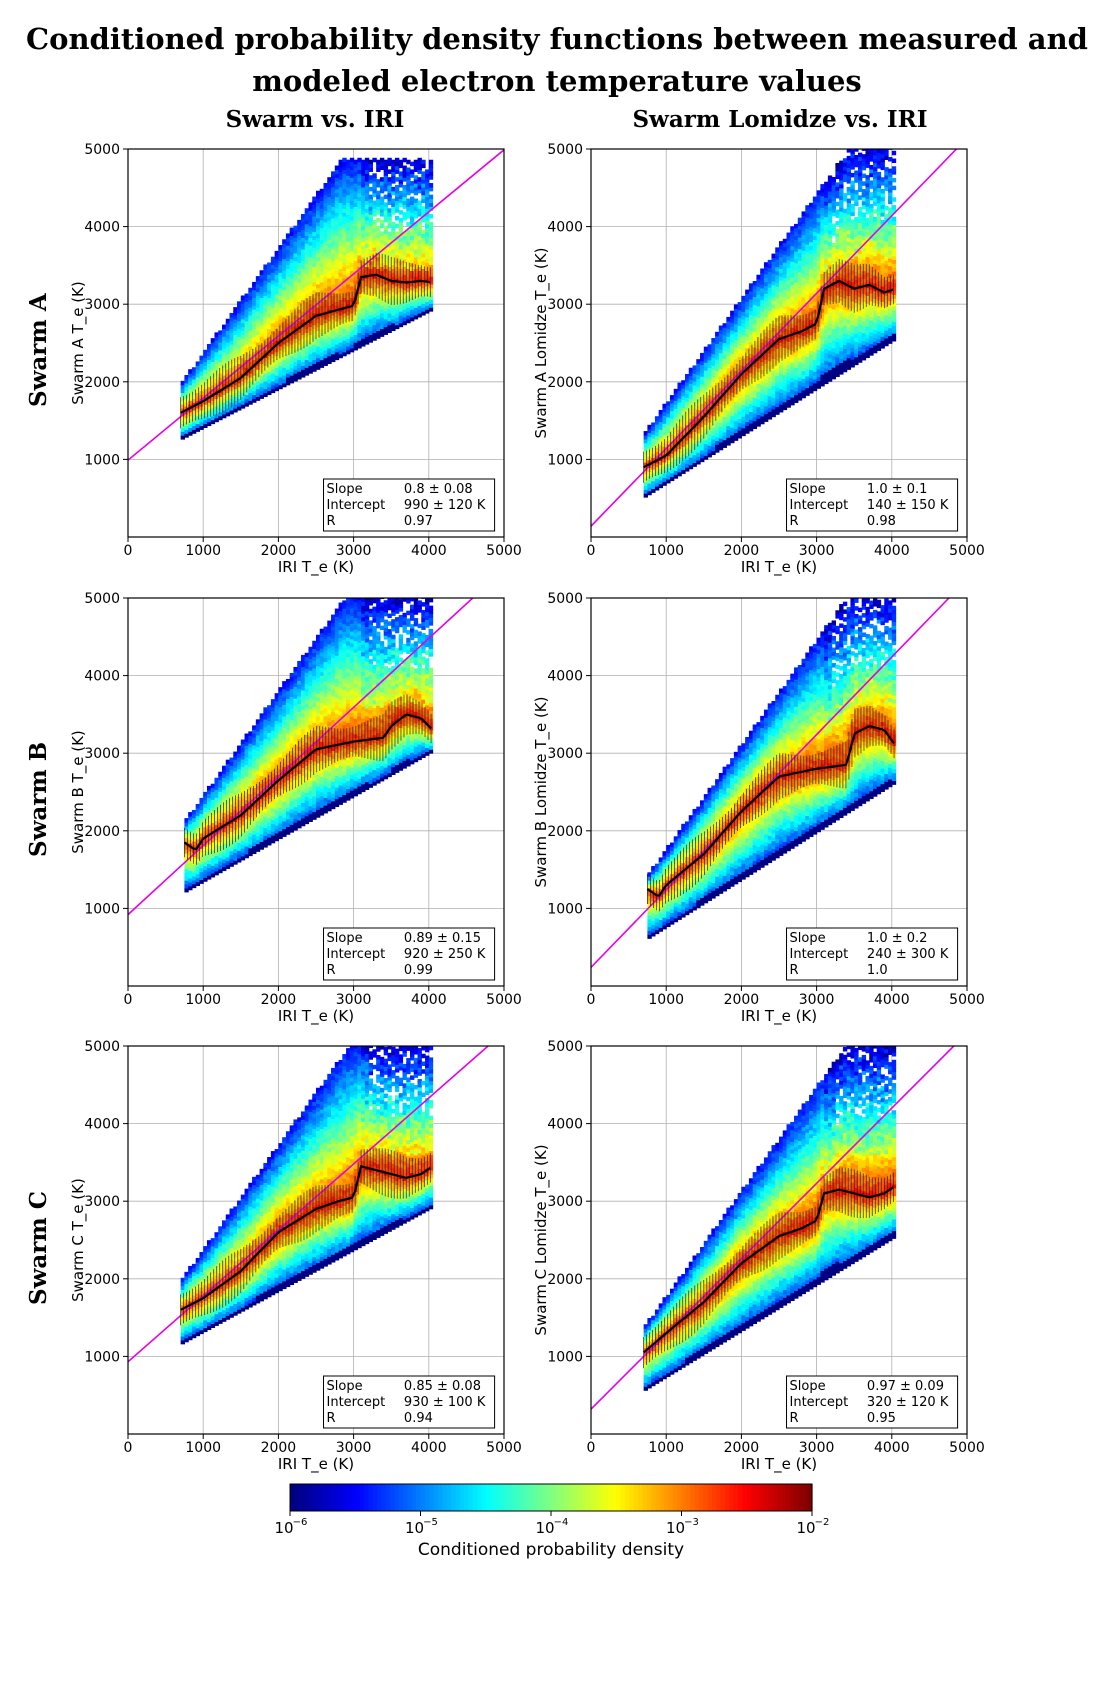 The image size is (1114, 1705). I want to click on stats-value: 0.97, so click(418, 521).